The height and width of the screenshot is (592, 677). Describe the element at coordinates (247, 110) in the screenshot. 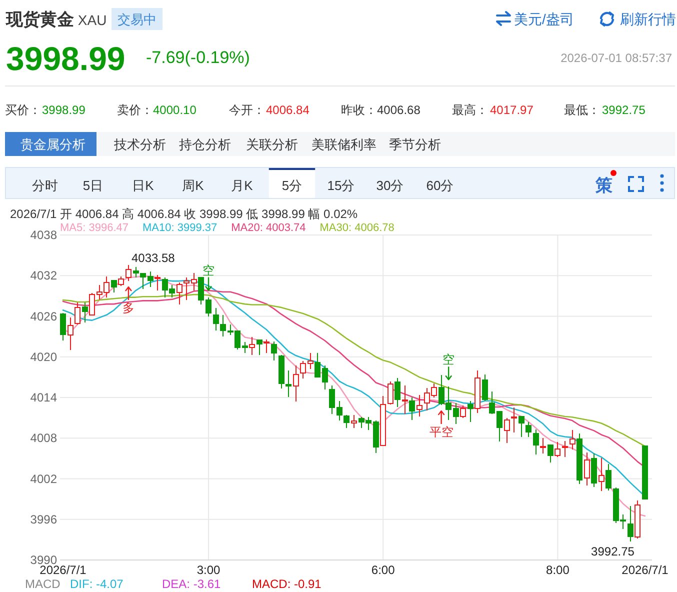

I see `text: 今开：` at that location.